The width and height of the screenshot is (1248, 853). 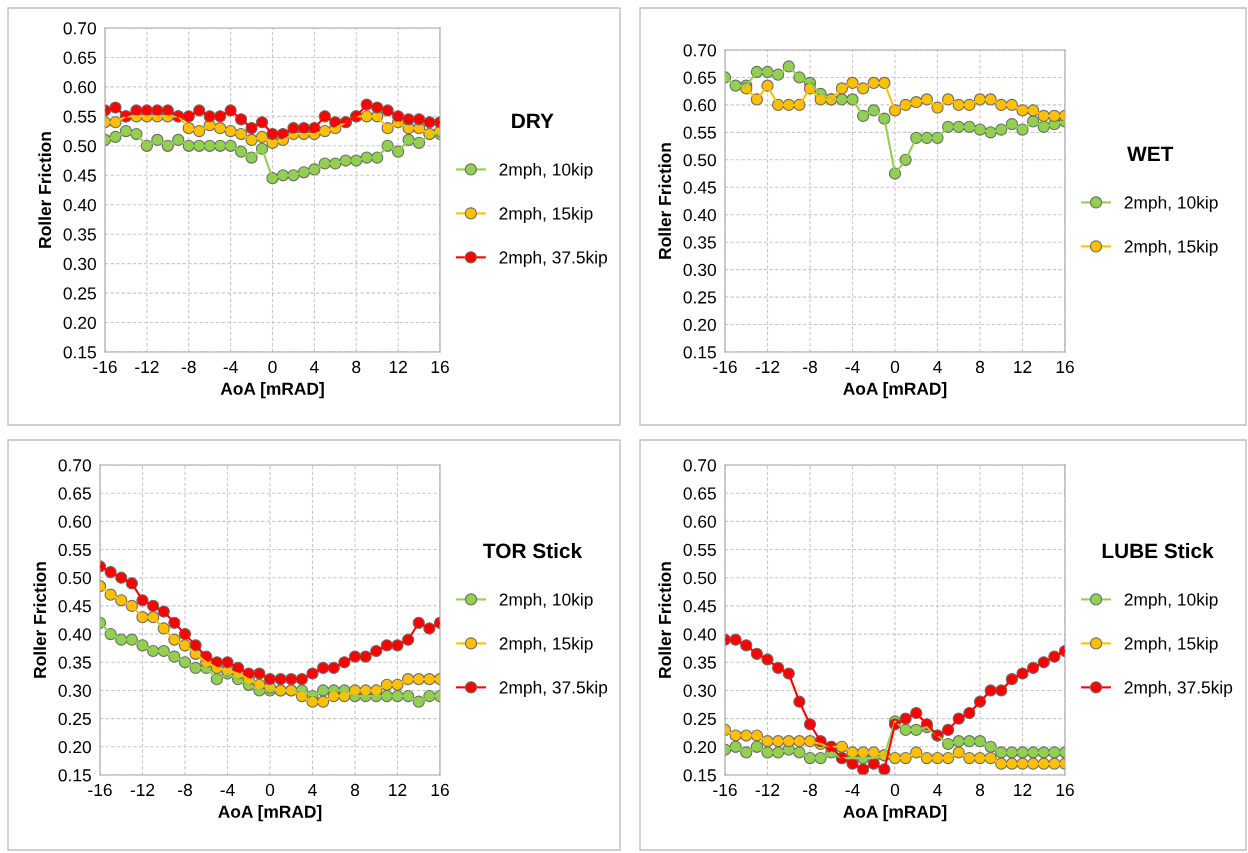 What do you see at coordinates (1158, 550) in the screenshot?
I see `legend-title: LUBE Stick` at bounding box center [1158, 550].